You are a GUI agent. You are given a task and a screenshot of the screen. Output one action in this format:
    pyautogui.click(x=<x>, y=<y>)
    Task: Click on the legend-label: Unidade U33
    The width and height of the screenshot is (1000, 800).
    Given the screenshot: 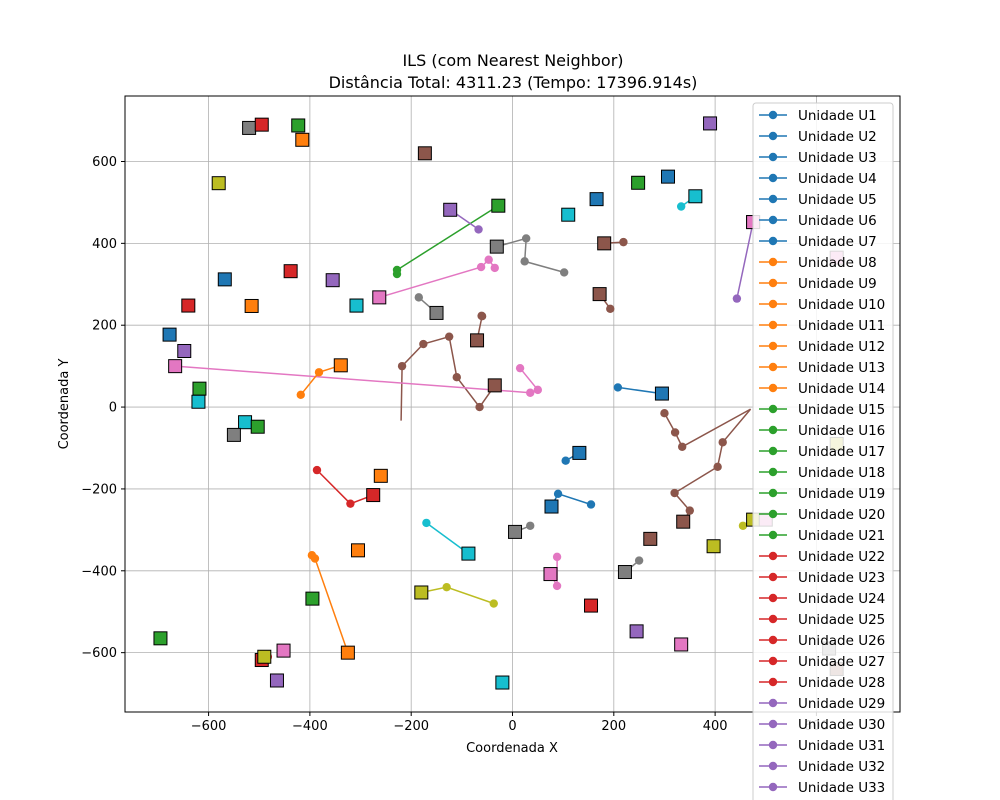 What is the action you would take?
    pyautogui.click(x=841, y=788)
    